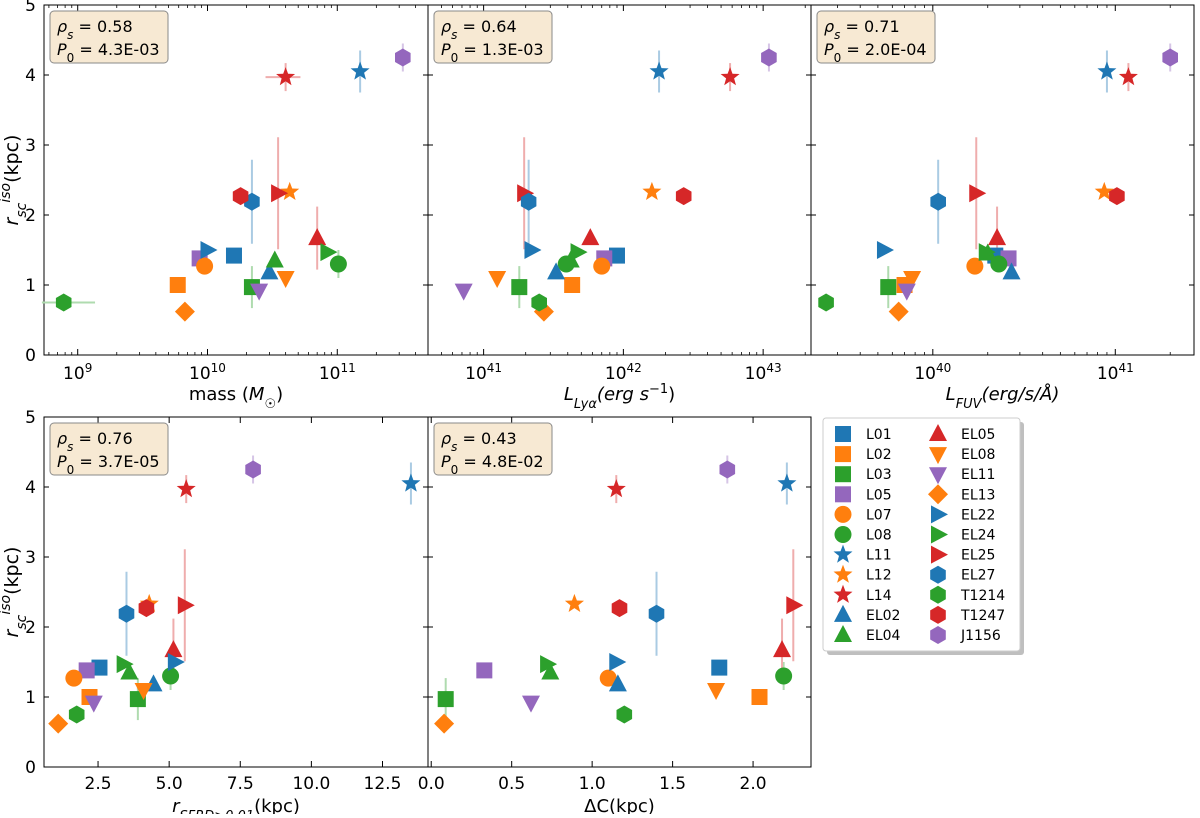 Image resolution: width=1200 pixels, height=818 pixels. I want to click on x-axis-label: LLyα(erg s−1), so click(619, 397).